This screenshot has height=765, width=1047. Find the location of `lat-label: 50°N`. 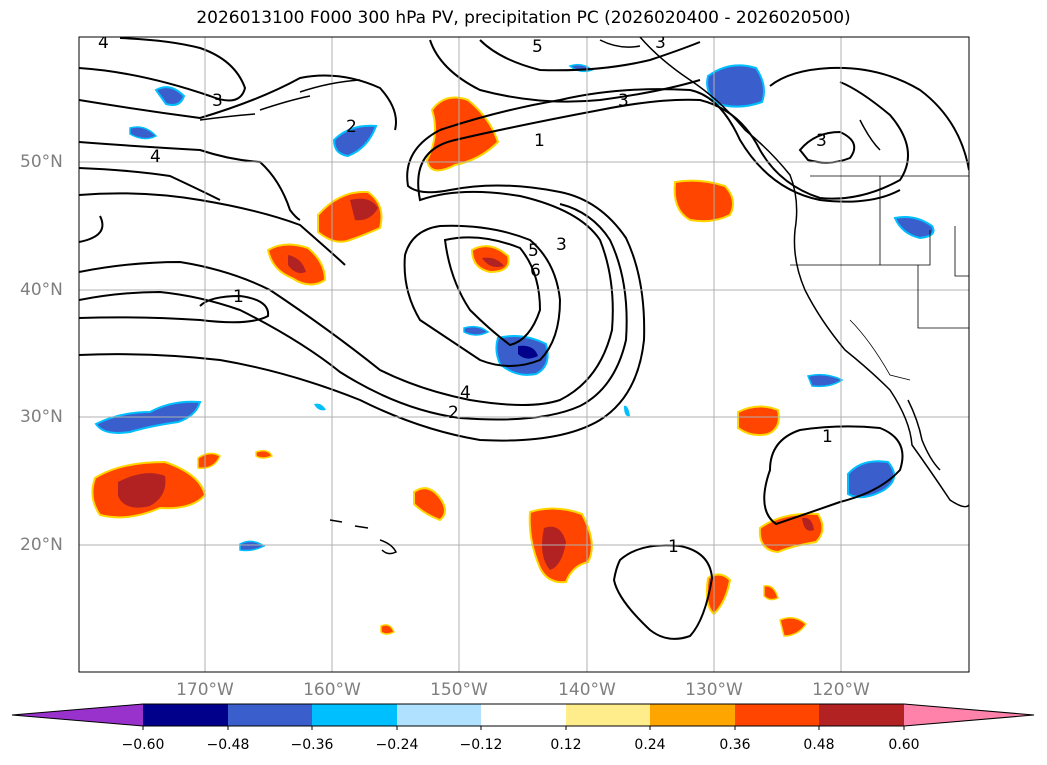

lat-label: 50°N is located at coordinates (41, 162).